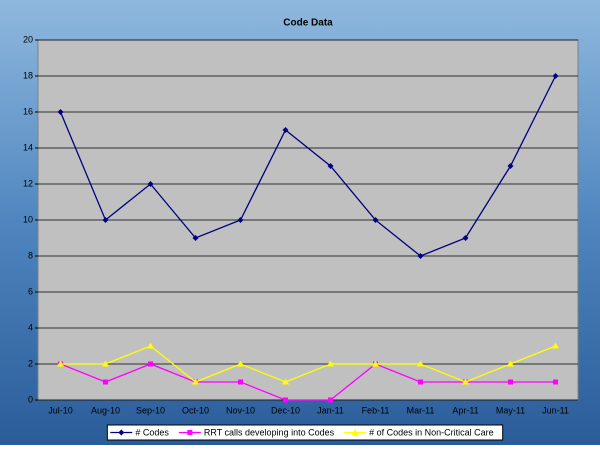 The image size is (600, 450). I want to click on x-tick-label: May-11, so click(510, 410).